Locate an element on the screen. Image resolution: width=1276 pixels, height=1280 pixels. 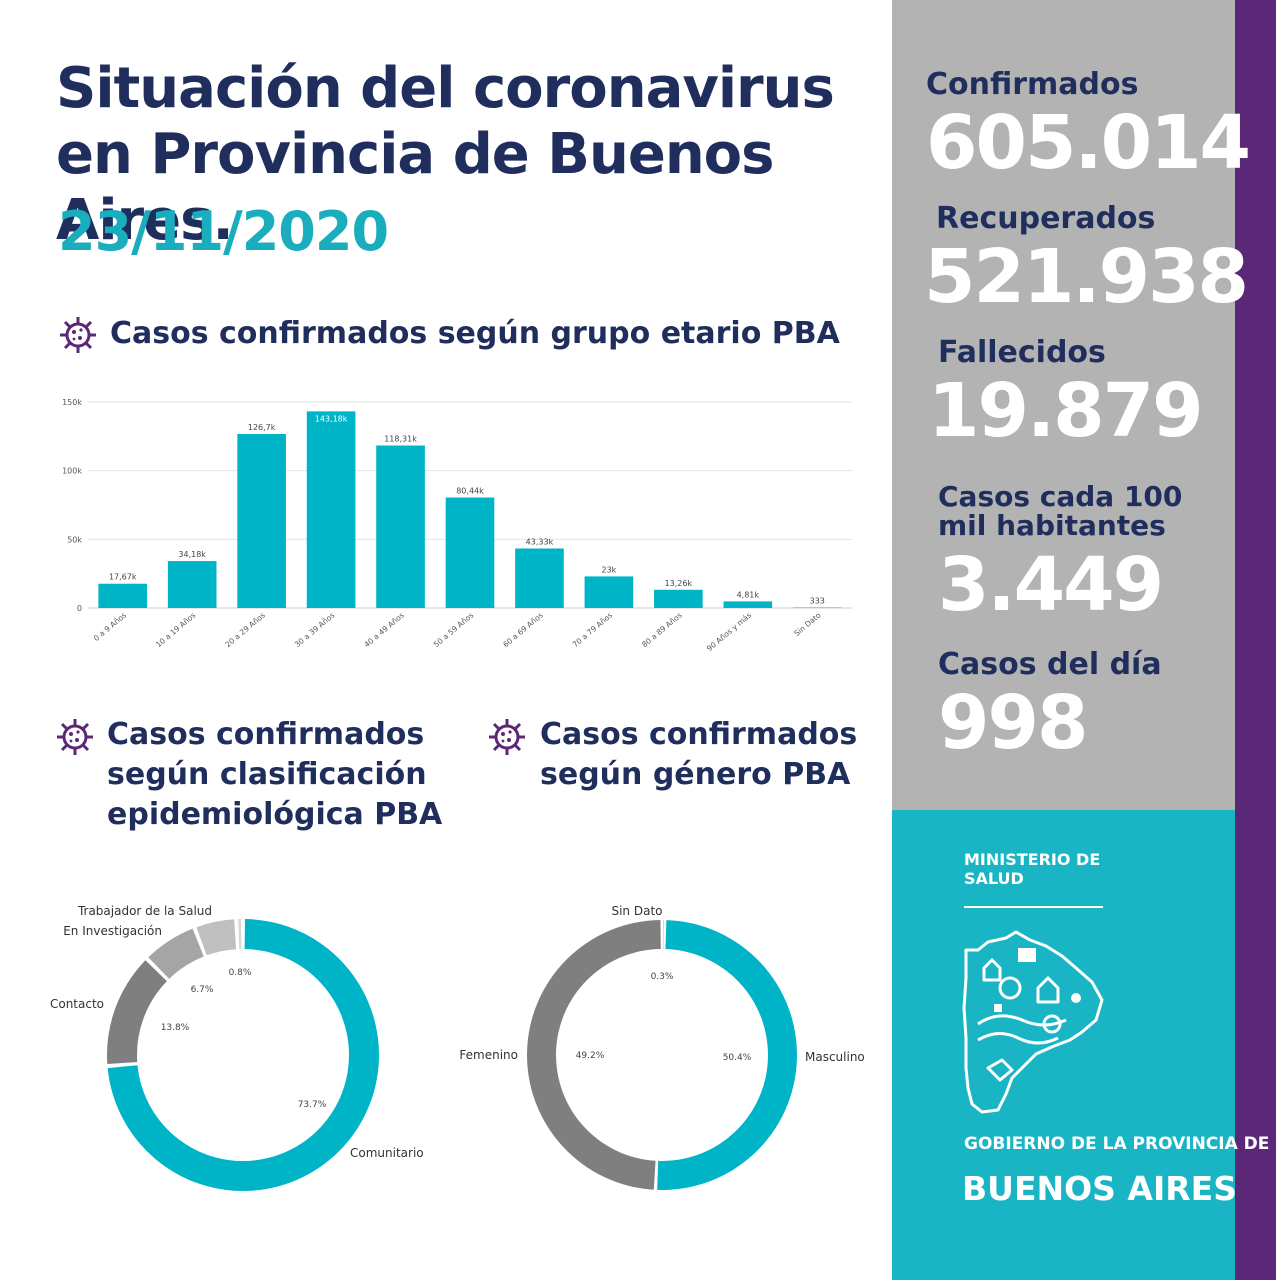
bar-data-label: 4,81k is located at coordinates (748, 594).